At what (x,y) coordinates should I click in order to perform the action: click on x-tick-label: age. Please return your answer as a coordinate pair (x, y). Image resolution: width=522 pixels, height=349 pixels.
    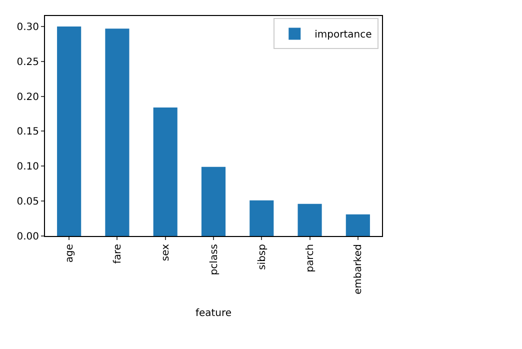
    Looking at the image, I should click on (70, 253).